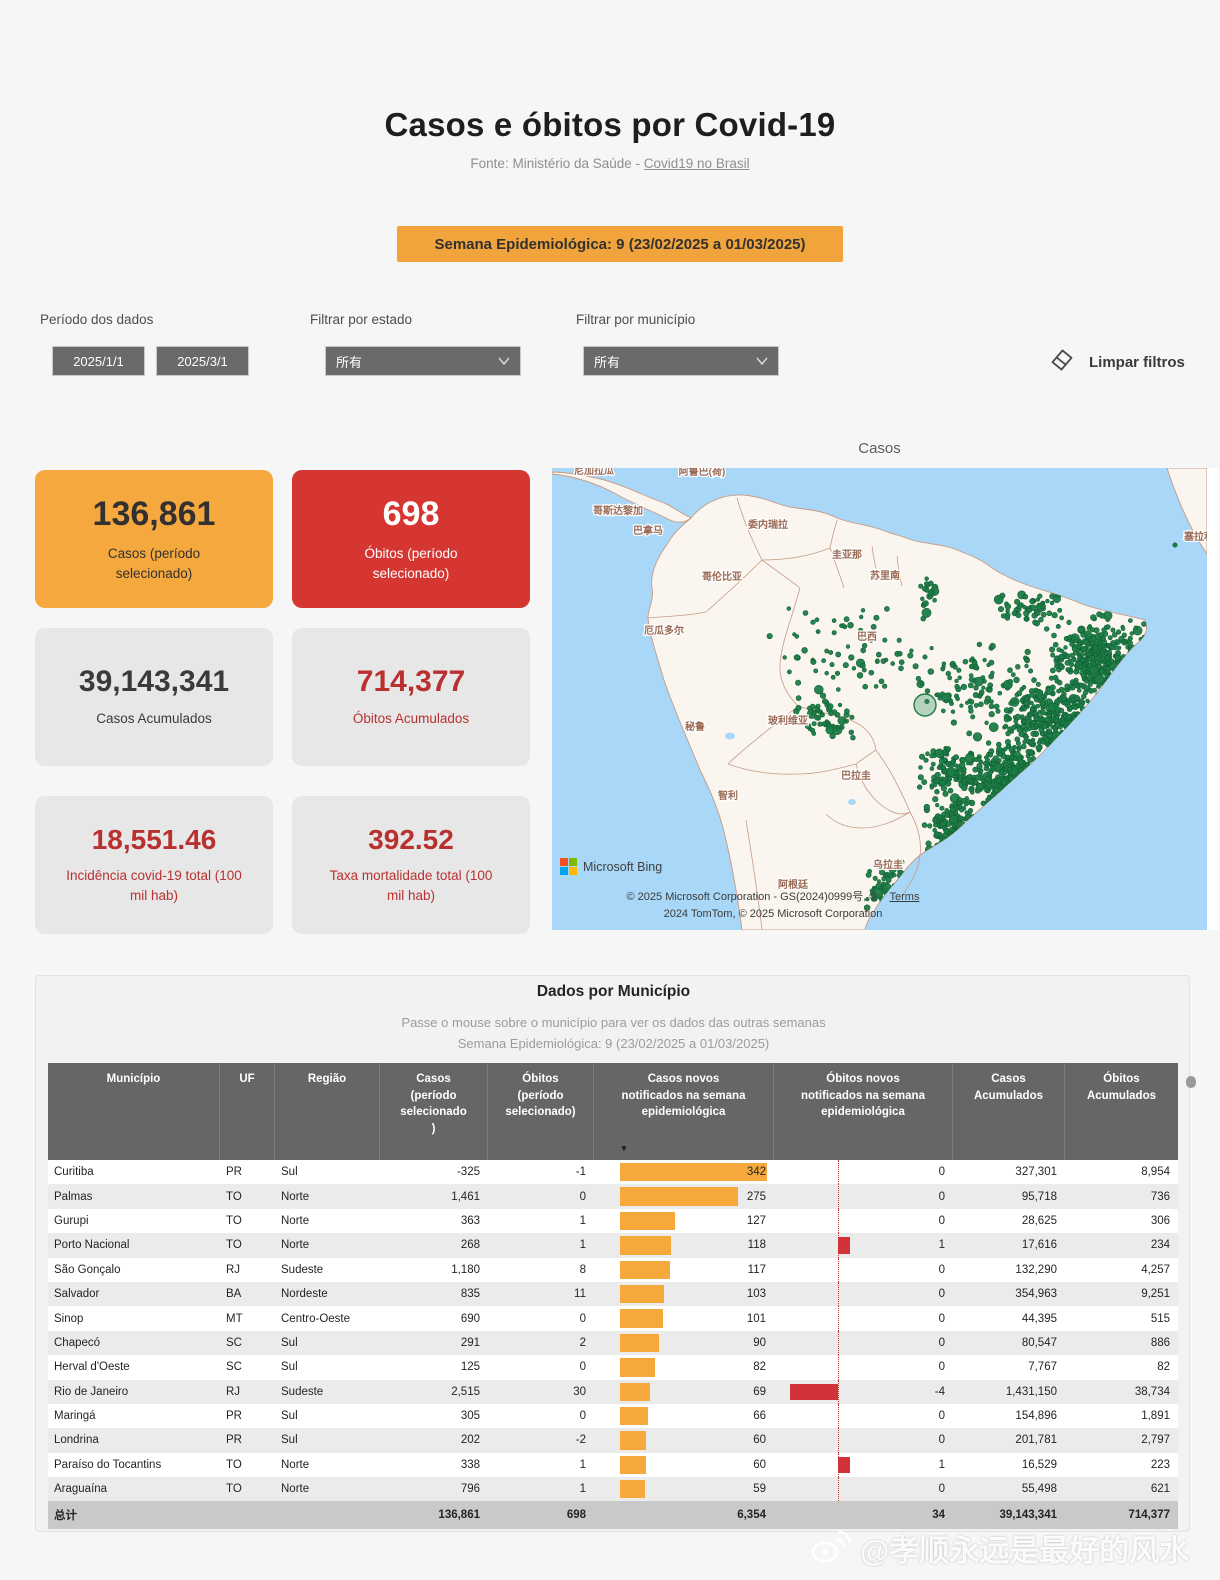 Image resolution: width=1220 pixels, height=1580 pixels. What do you see at coordinates (154, 719) in the screenshot?
I see `kpi-label: Casos Acumulados` at bounding box center [154, 719].